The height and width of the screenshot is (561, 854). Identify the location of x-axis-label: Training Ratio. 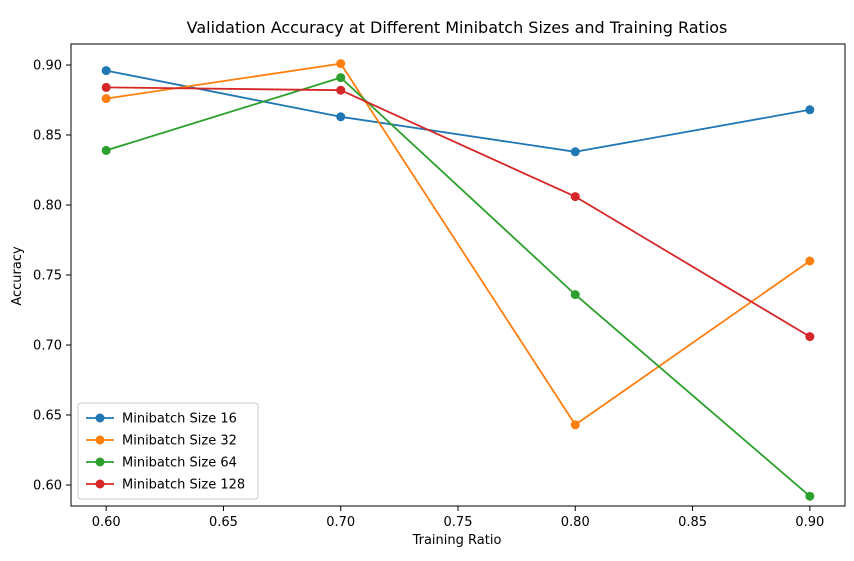
(457, 540).